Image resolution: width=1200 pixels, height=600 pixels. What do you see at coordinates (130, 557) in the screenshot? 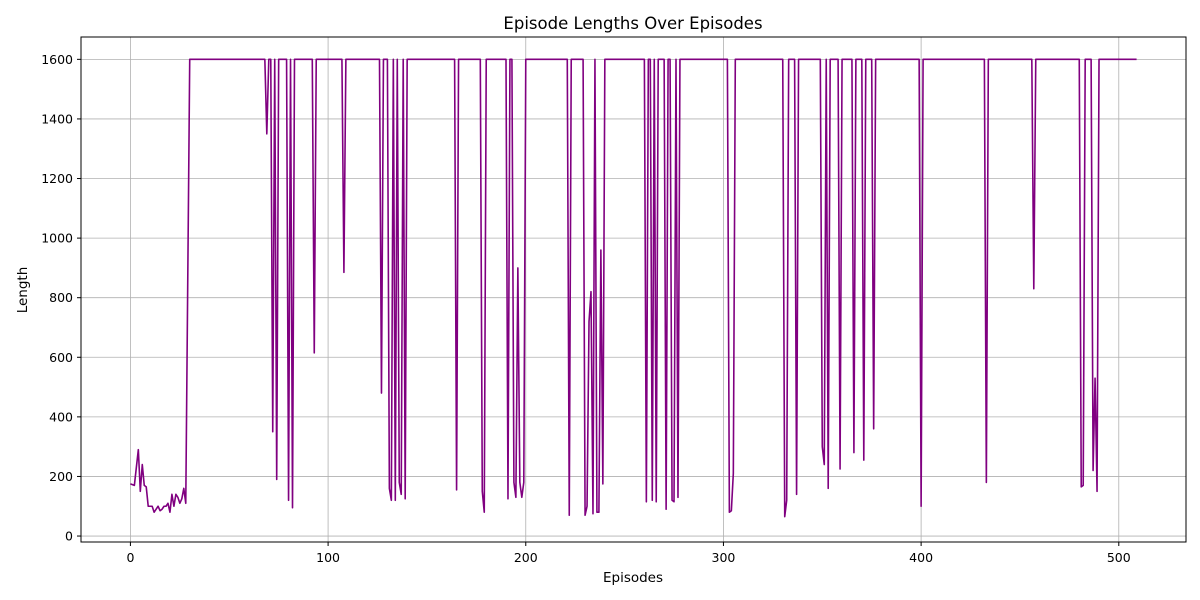
I see `x-tick-label: 0` at bounding box center [130, 557].